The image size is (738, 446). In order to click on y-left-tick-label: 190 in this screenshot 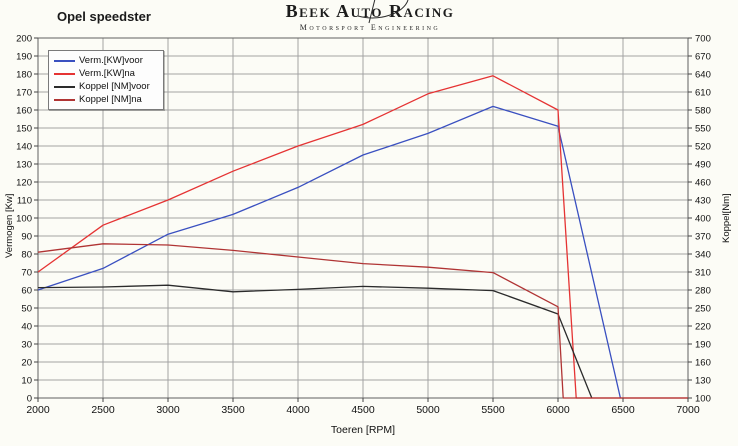, I will do `click(24, 57)`.